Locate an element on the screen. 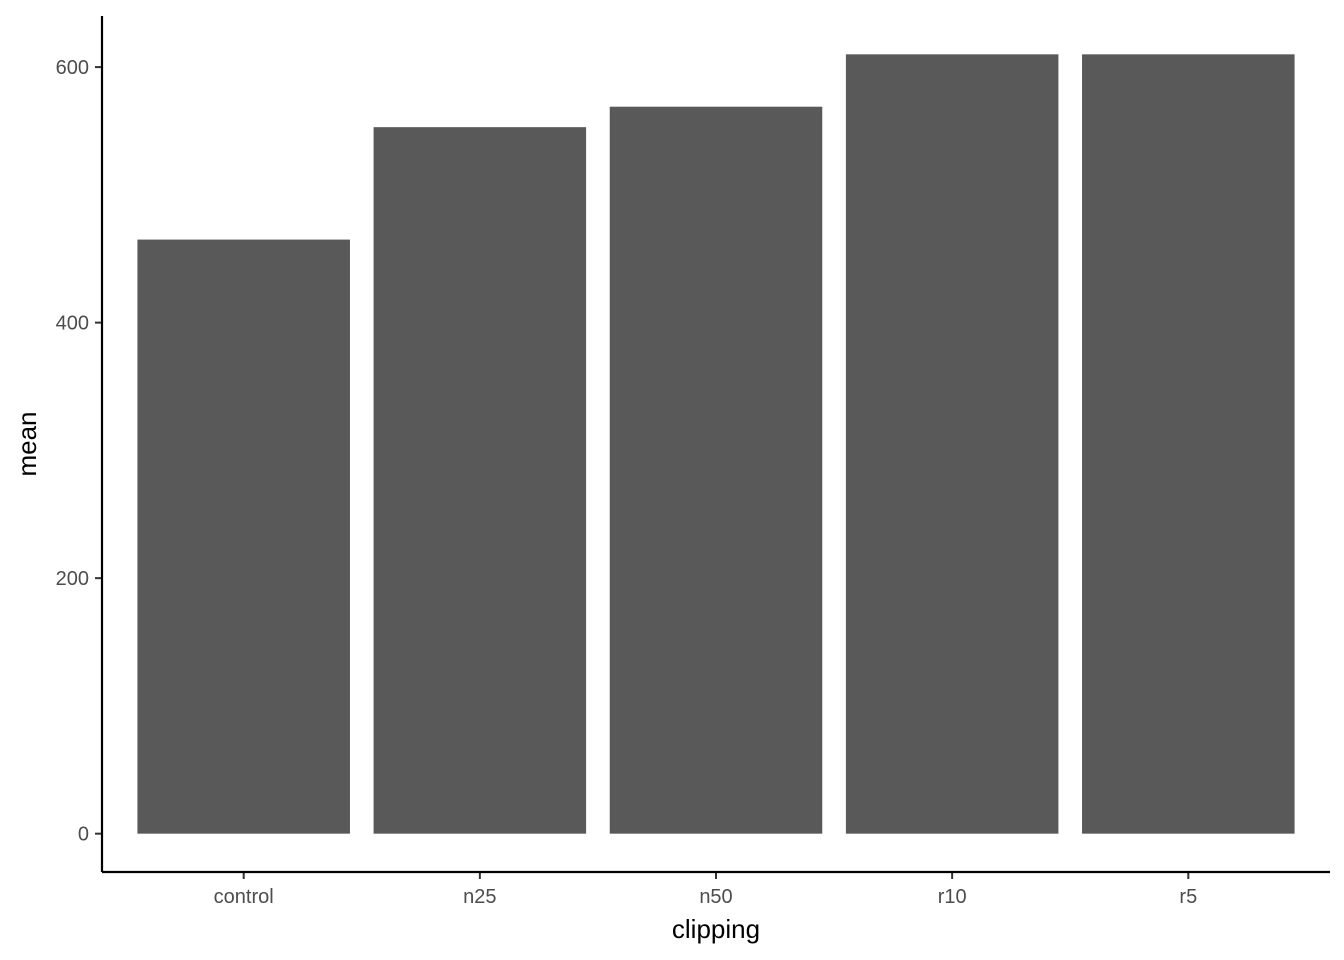  bar-n50 is located at coordinates (716, 470).